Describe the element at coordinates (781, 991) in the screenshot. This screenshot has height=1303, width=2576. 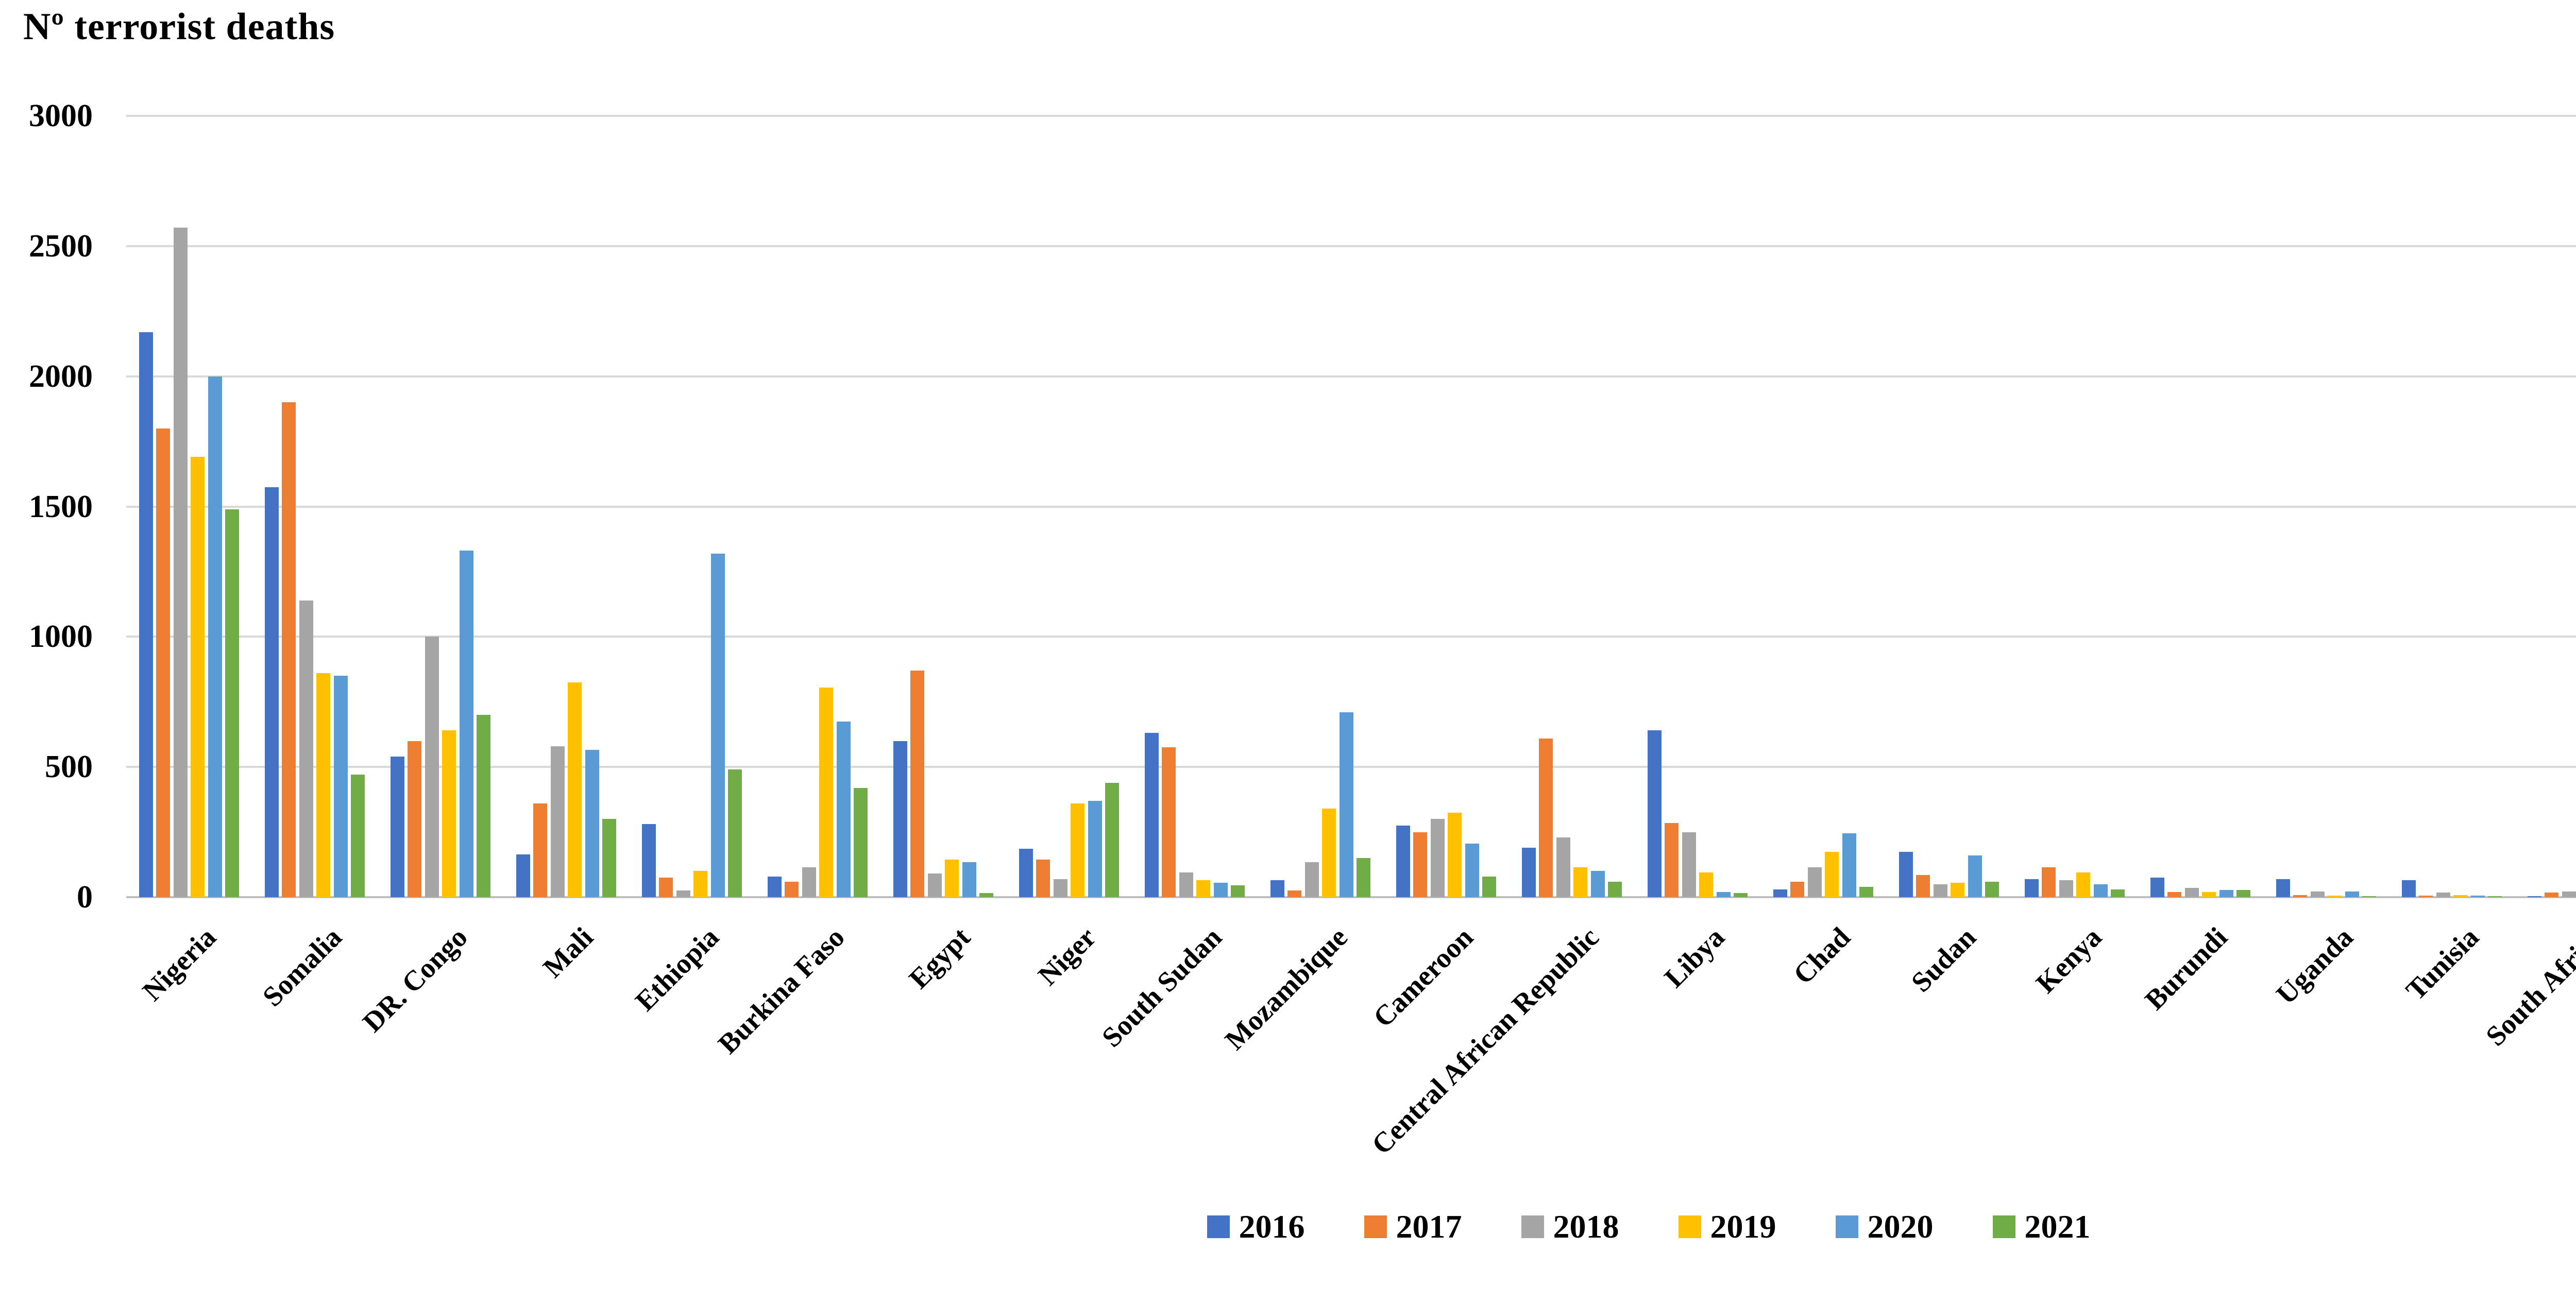
I see `x-axis-label: Burkina Faso` at that location.